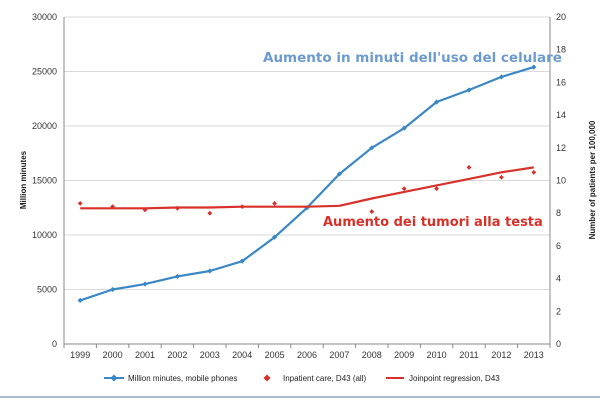  What do you see at coordinates (558, 279) in the screenshot?
I see `y-right-tick-label: 4` at bounding box center [558, 279].